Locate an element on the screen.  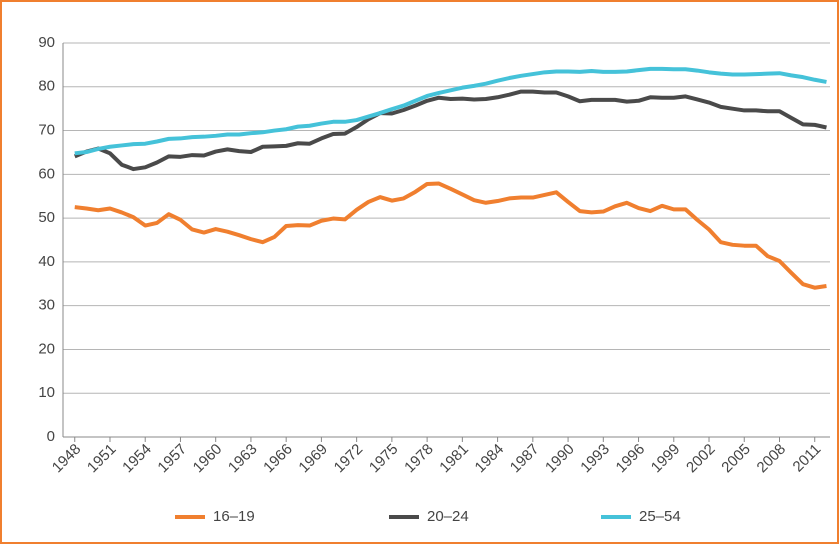
y-tick-label: 70 is located at coordinates (46, 130).